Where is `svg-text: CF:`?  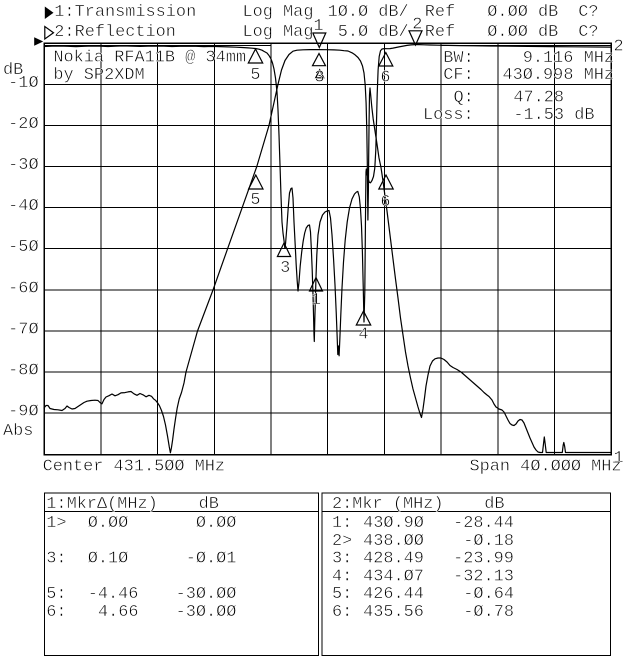 svg-text: CF: is located at coordinates (458, 75).